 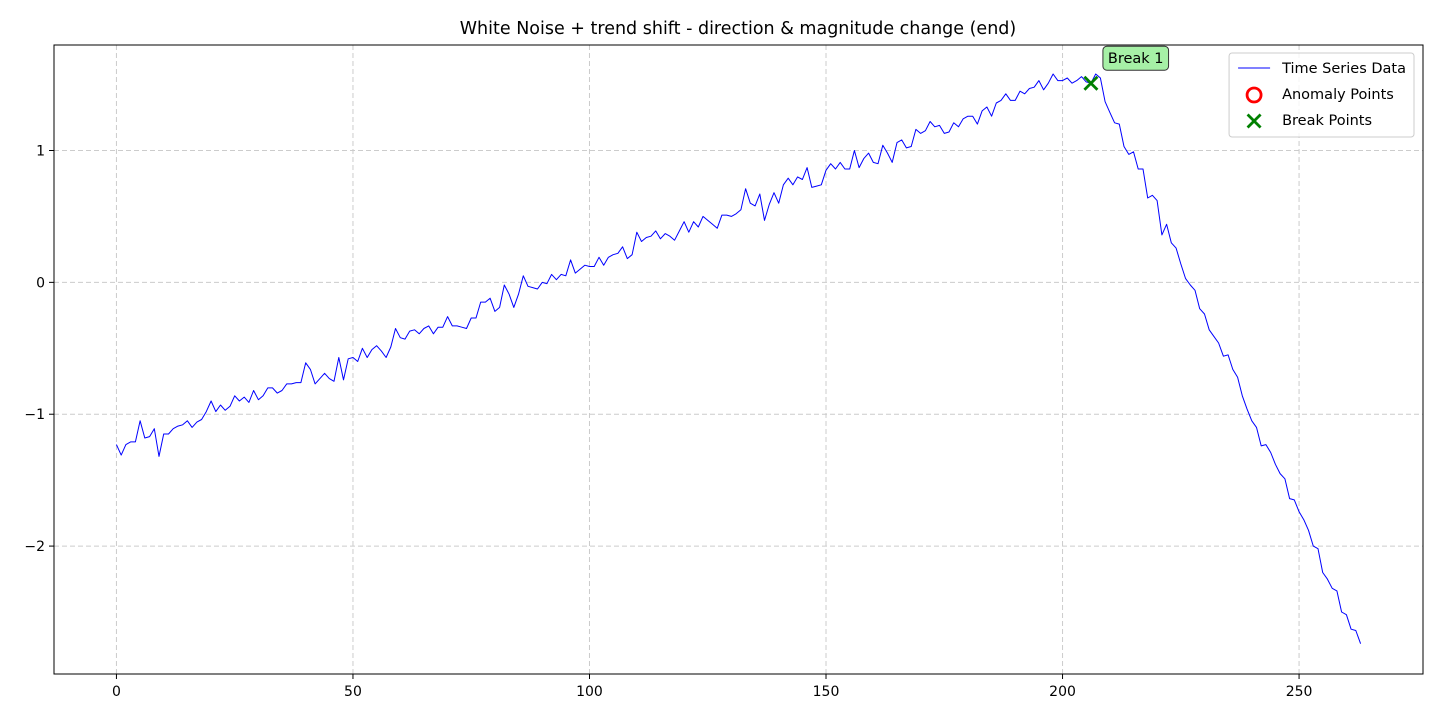 What do you see at coordinates (1338, 95) in the screenshot?
I see `legend-label: Anomaly Points` at bounding box center [1338, 95].